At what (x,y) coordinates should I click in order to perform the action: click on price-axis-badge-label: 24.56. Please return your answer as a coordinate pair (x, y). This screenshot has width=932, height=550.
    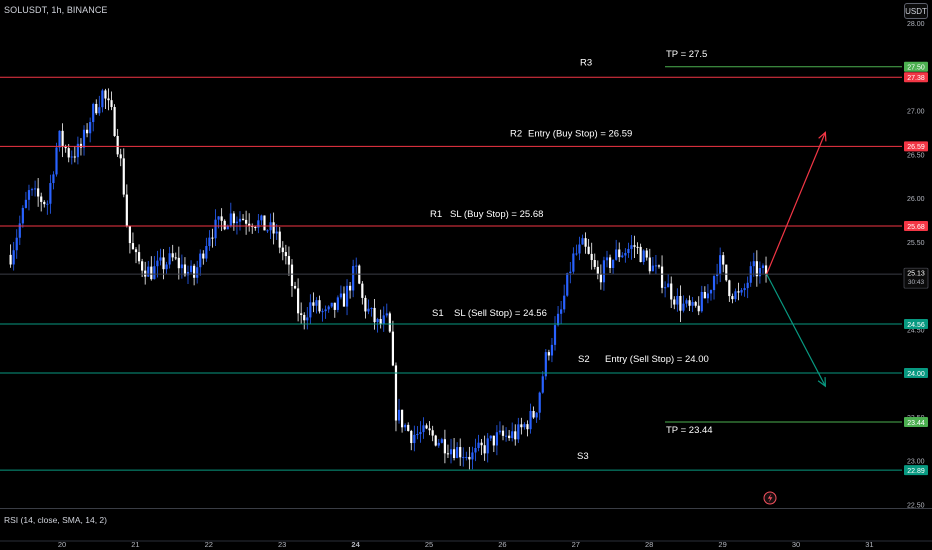
    Looking at the image, I should click on (916, 325).